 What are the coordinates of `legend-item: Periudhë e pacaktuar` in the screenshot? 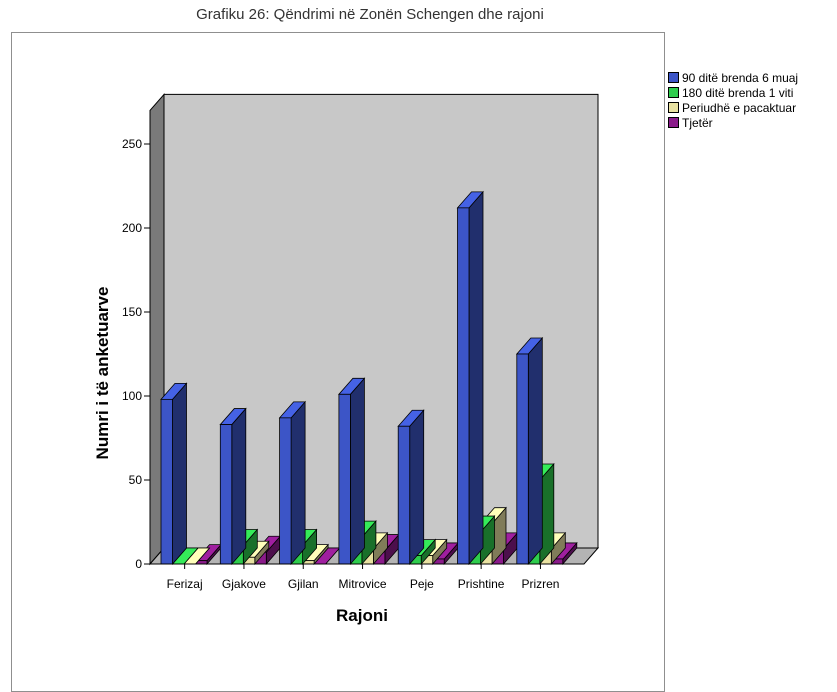 It's located at (733, 107).